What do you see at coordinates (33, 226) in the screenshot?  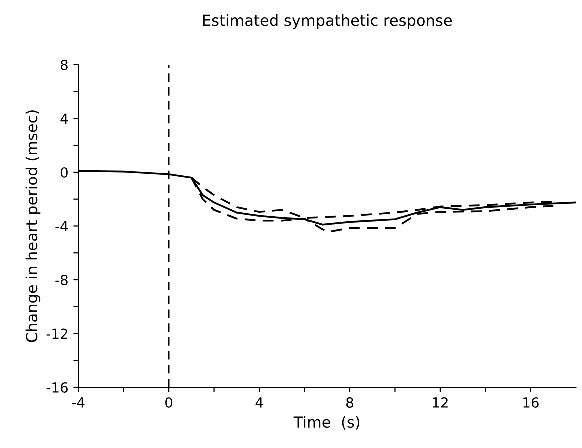 I see `y-axis-title: Change in heart period (msec)` at bounding box center [33, 226].